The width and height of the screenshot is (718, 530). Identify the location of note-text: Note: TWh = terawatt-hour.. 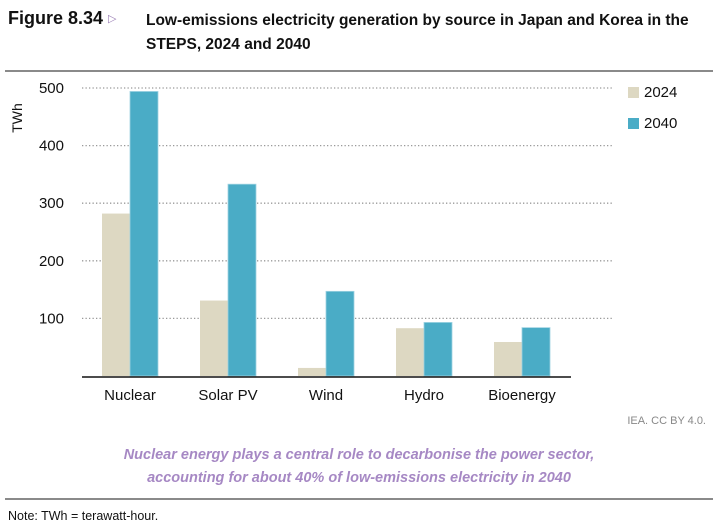
(83, 516).